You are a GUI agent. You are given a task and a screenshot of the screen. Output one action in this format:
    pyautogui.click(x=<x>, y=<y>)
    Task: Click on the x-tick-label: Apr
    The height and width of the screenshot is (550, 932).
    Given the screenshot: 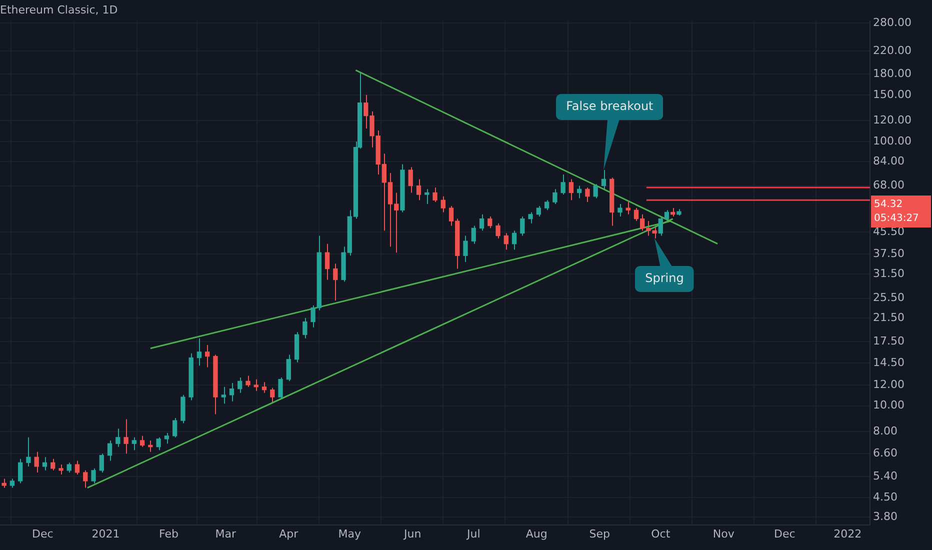 What is the action you would take?
    pyautogui.click(x=289, y=533)
    